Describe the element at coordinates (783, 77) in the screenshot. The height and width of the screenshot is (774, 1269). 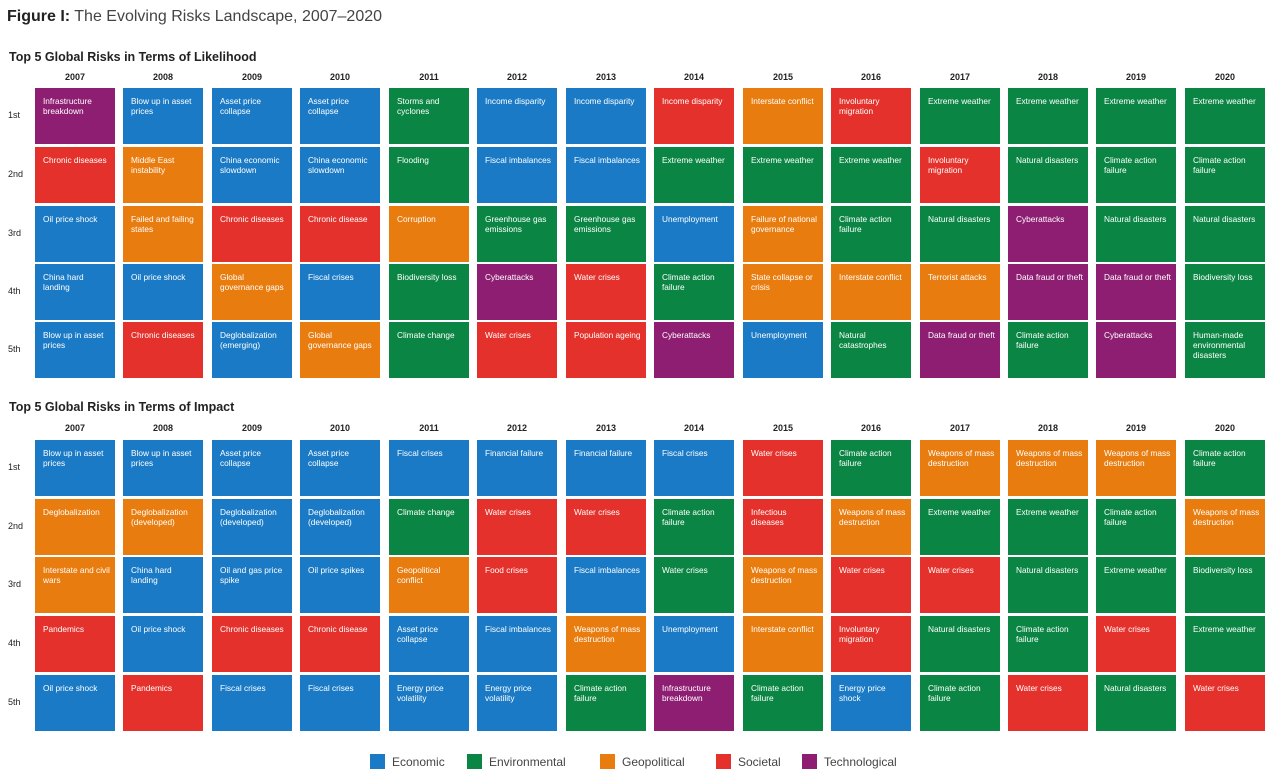
I see `year-label: 2015` at that location.